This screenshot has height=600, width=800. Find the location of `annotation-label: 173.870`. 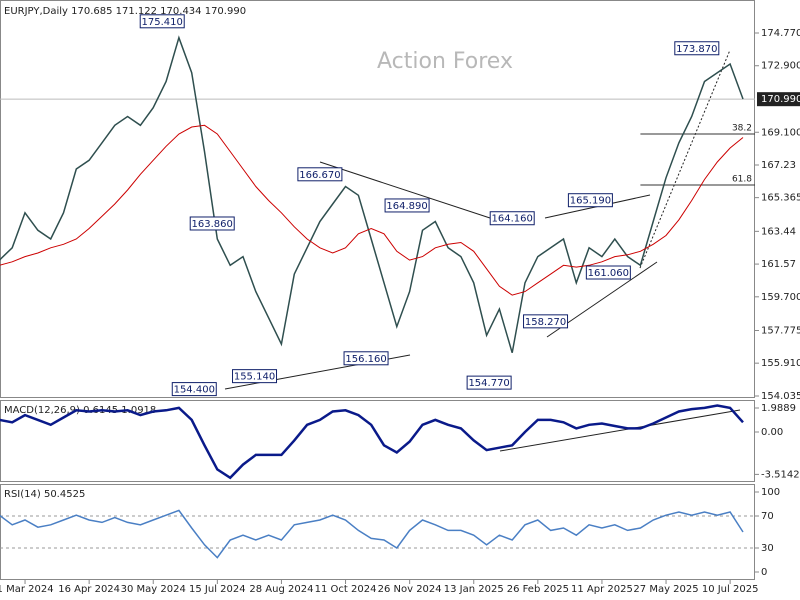

annotation-label: 173.870 is located at coordinates (696, 49).